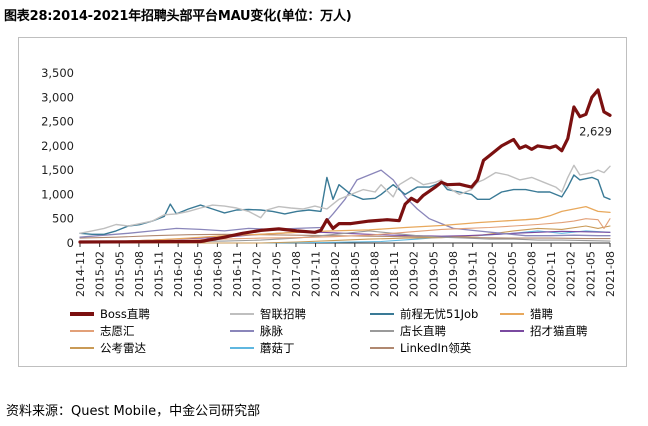  What do you see at coordinates (57, 170) in the screenshot?
I see `y-tick-label: 1,500` at bounding box center [57, 170].